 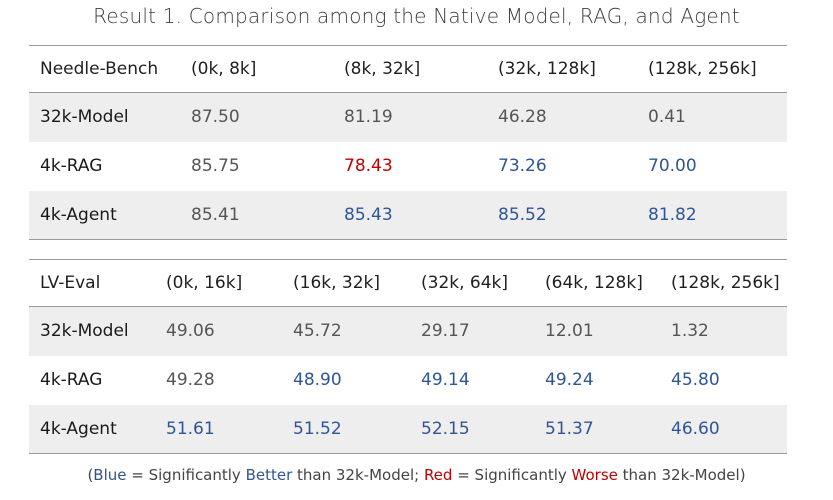 I want to click on value-cell: 51.37, so click(x=569, y=428).